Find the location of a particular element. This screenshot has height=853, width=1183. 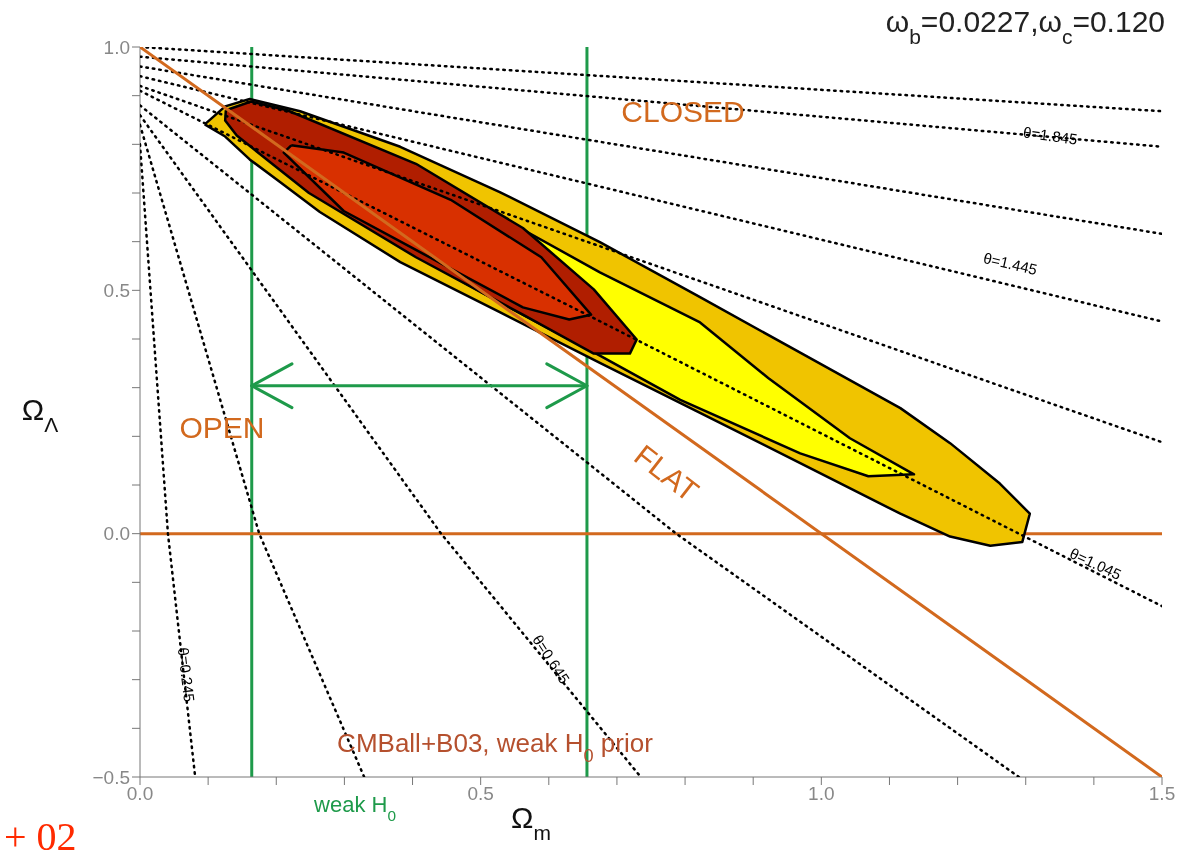

y-axis-title: Ω$_{Λ}$ is located at coordinates (40, 414).